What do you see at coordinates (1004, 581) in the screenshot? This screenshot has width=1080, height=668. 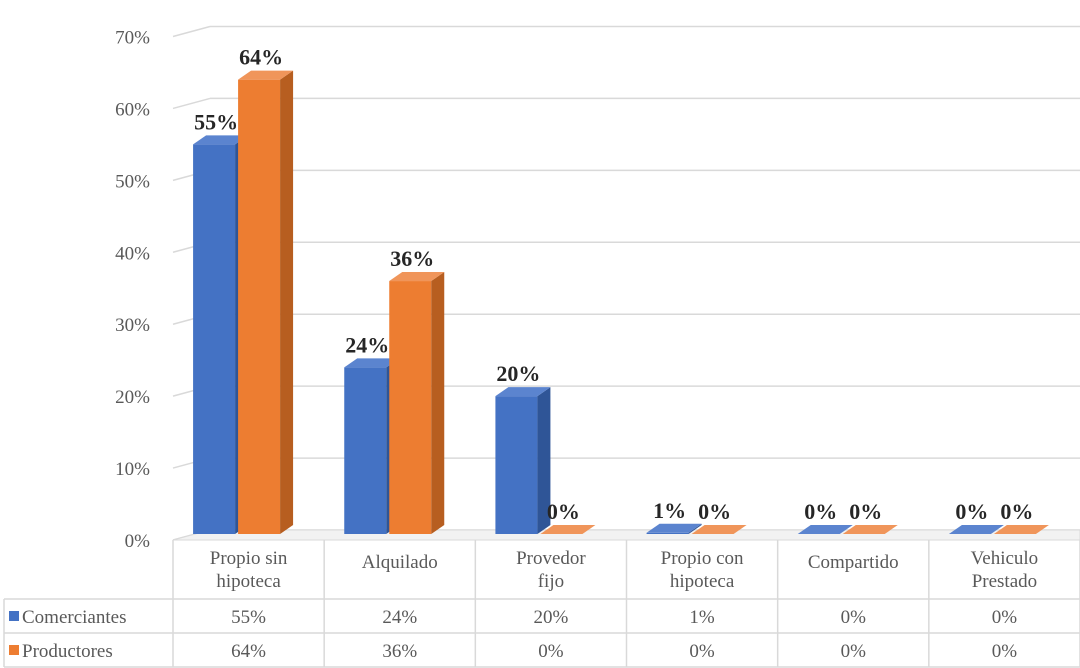 I see `category-label: Prestado` at bounding box center [1004, 581].